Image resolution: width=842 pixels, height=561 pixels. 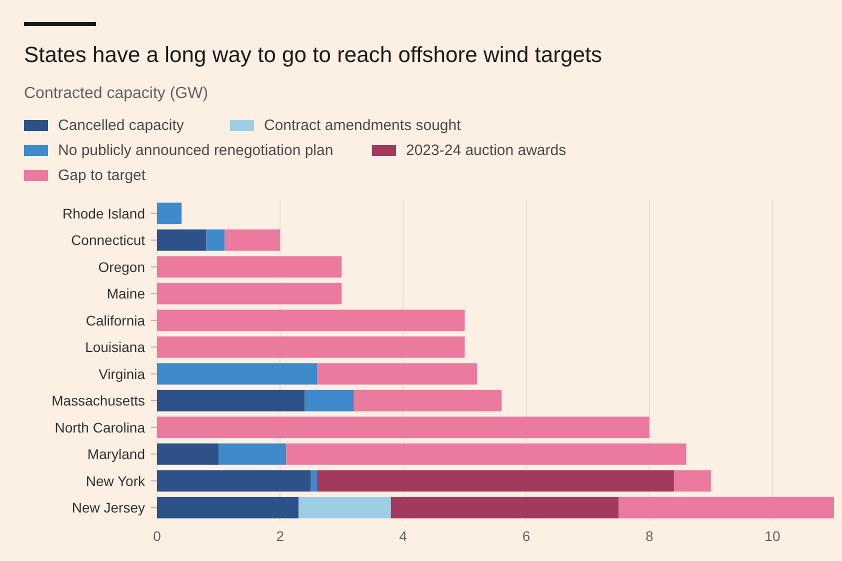 What do you see at coordinates (157, 536) in the screenshot?
I see `x-tick-label: 0` at bounding box center [157, 536].